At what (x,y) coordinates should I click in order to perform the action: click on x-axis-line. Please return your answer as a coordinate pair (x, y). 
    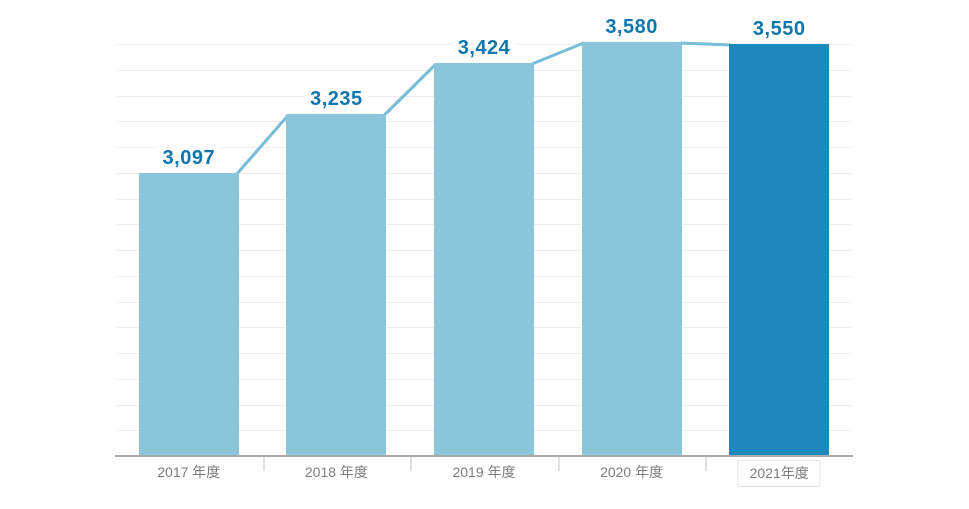
    Looking at the image, I should click on (484, 456).